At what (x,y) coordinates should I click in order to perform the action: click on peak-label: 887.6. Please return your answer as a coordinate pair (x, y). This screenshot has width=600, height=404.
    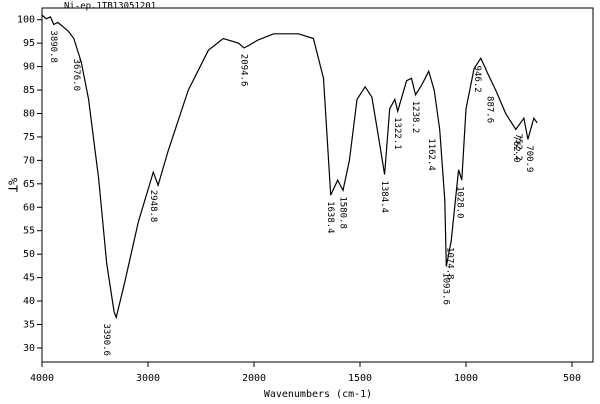
    Looking at the image, I should click on (489, 109).